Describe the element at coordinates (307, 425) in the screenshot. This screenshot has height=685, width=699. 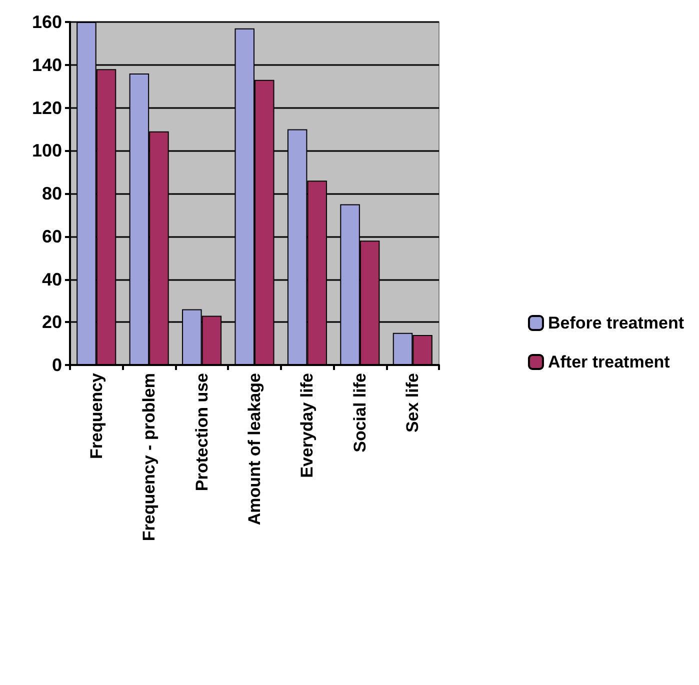
I see `x-tick-label: Everyday life` at that location.